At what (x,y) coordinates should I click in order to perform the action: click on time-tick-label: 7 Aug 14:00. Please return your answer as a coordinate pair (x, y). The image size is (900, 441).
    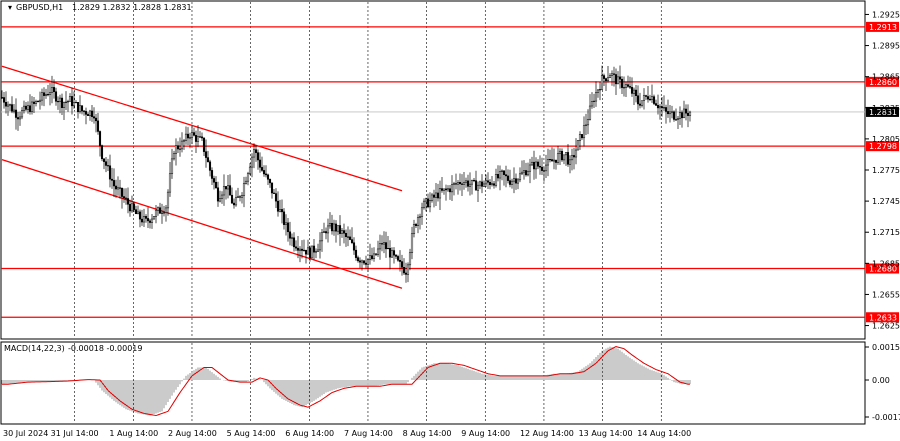
    Looking at the image, I should click on (368, 433).